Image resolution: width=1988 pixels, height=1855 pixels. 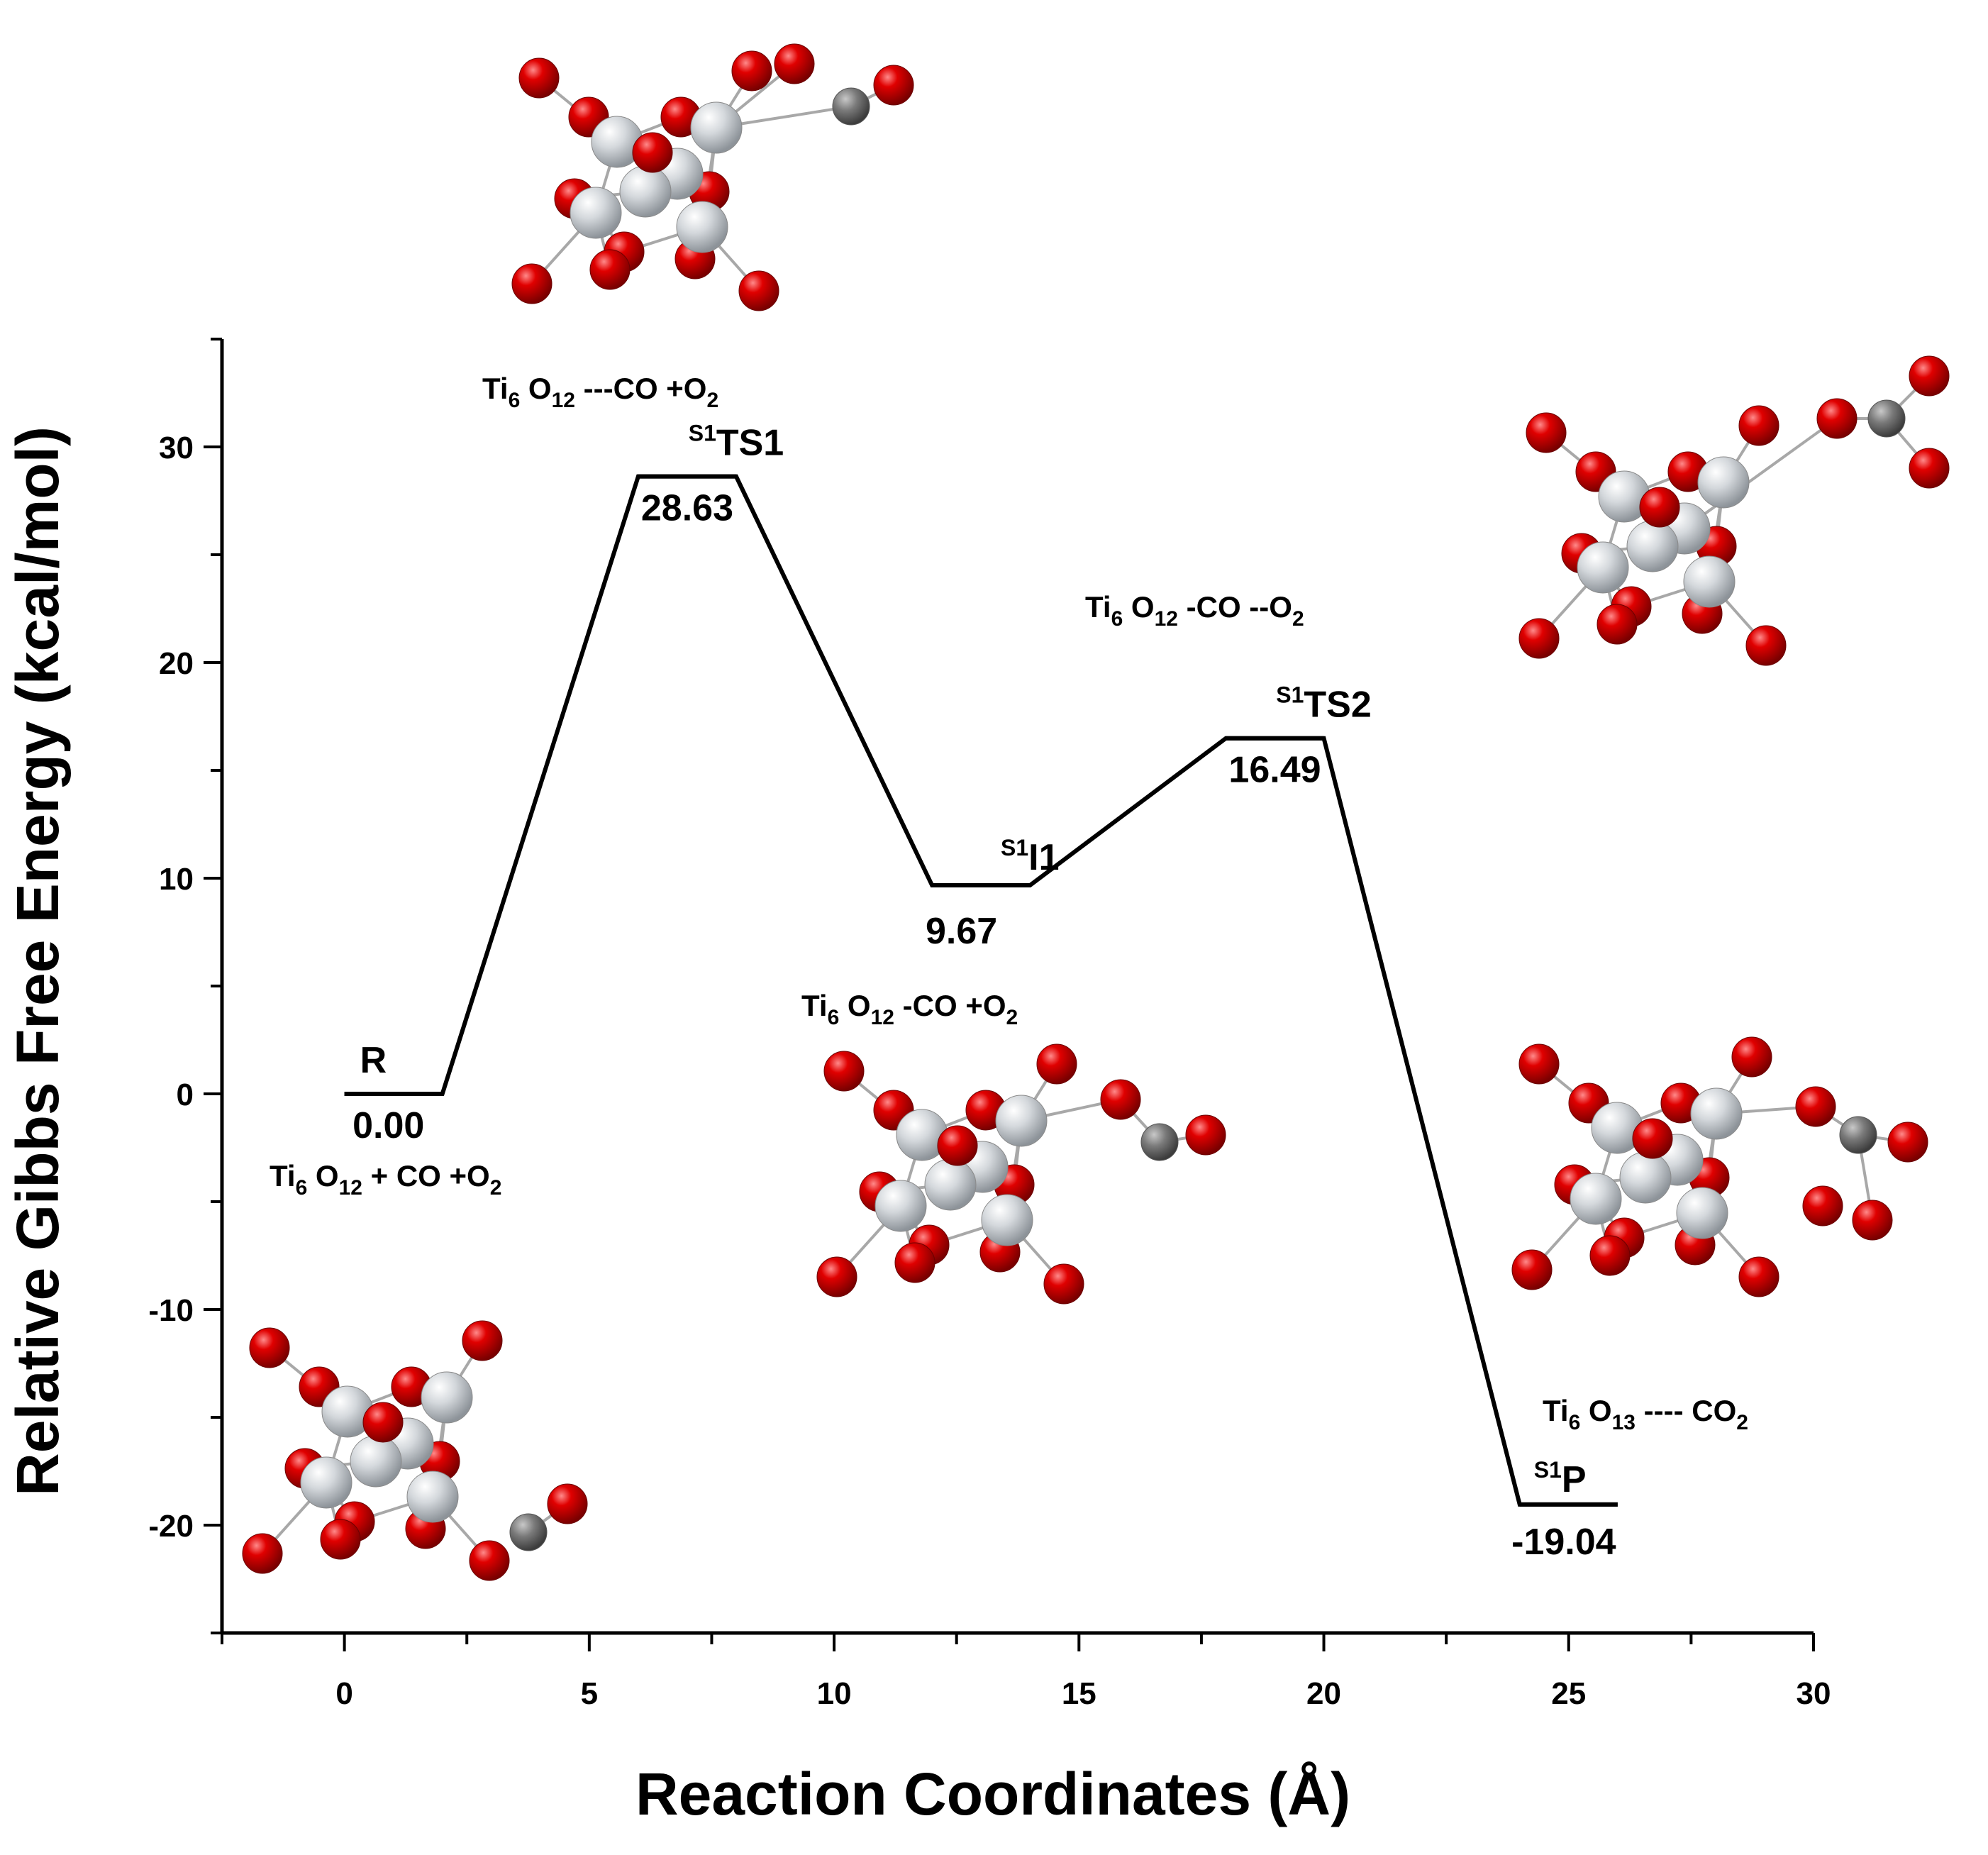 I want to click on species-label-ts1: Ti6 O12 ---CO +O2, so click(x=600, y=392).